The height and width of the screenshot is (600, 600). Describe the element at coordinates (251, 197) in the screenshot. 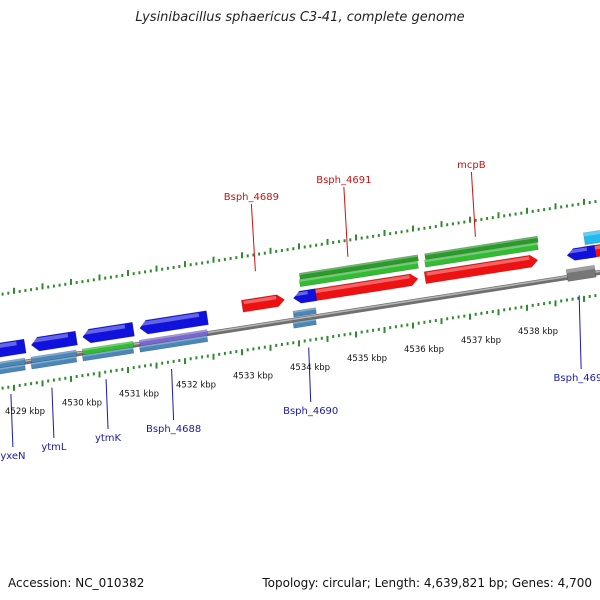

I see `feature-label: Bsph_4689` at that location.